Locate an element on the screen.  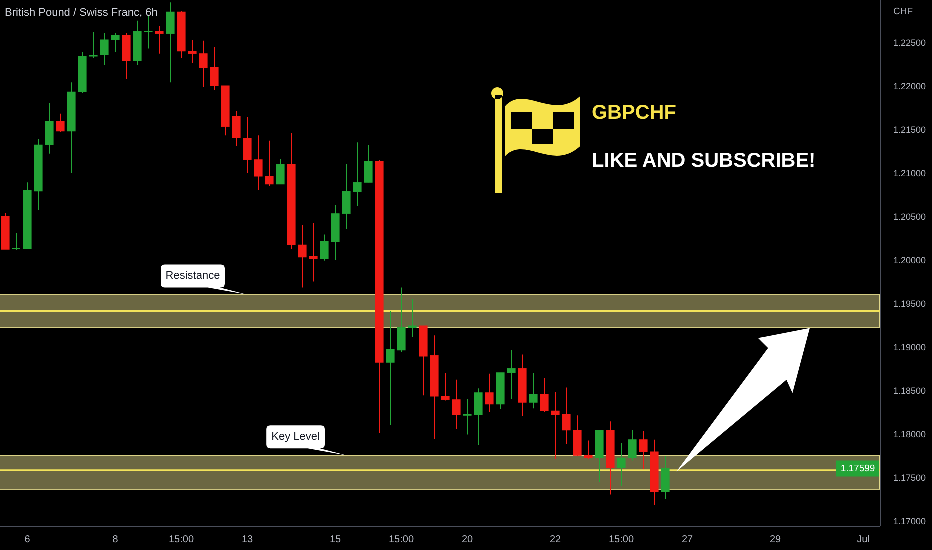
y-tick-label: 1.19500 is located at coordinates (910, 303).